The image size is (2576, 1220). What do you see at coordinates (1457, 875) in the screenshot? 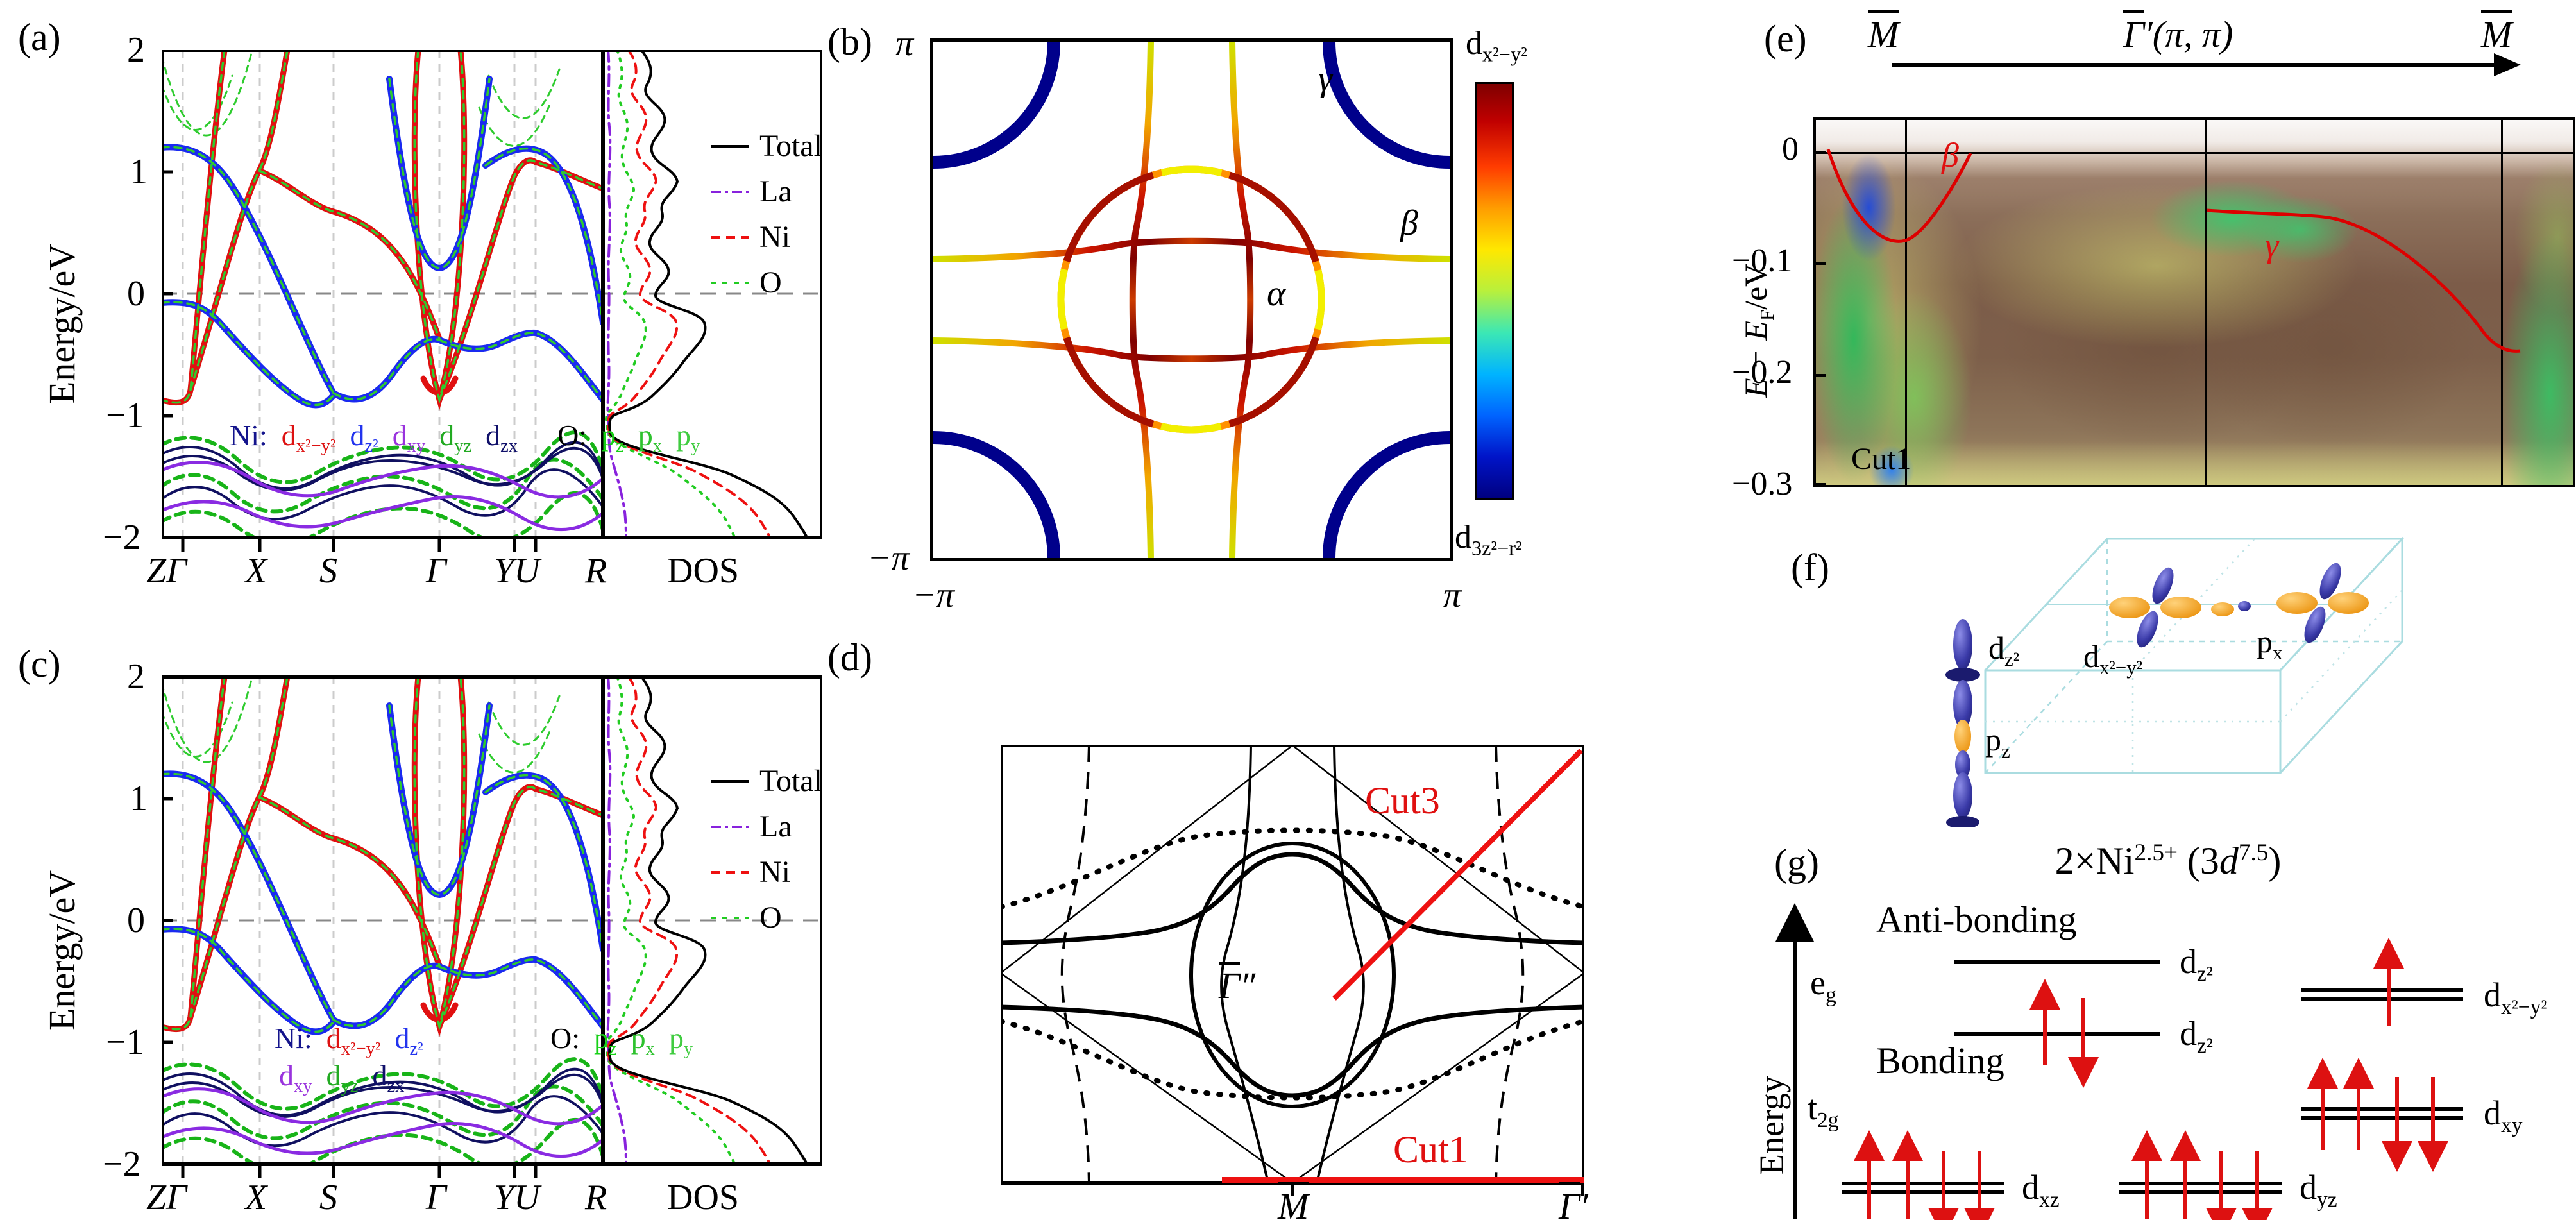
I see `cut3-line` at bounding box center [1457, 875].